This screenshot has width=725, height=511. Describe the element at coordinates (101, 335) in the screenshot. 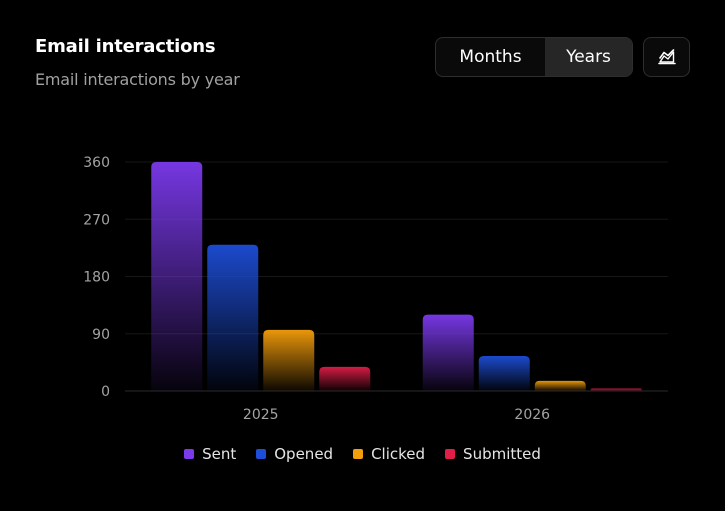

I see `y-tick-label: 90` at that location.